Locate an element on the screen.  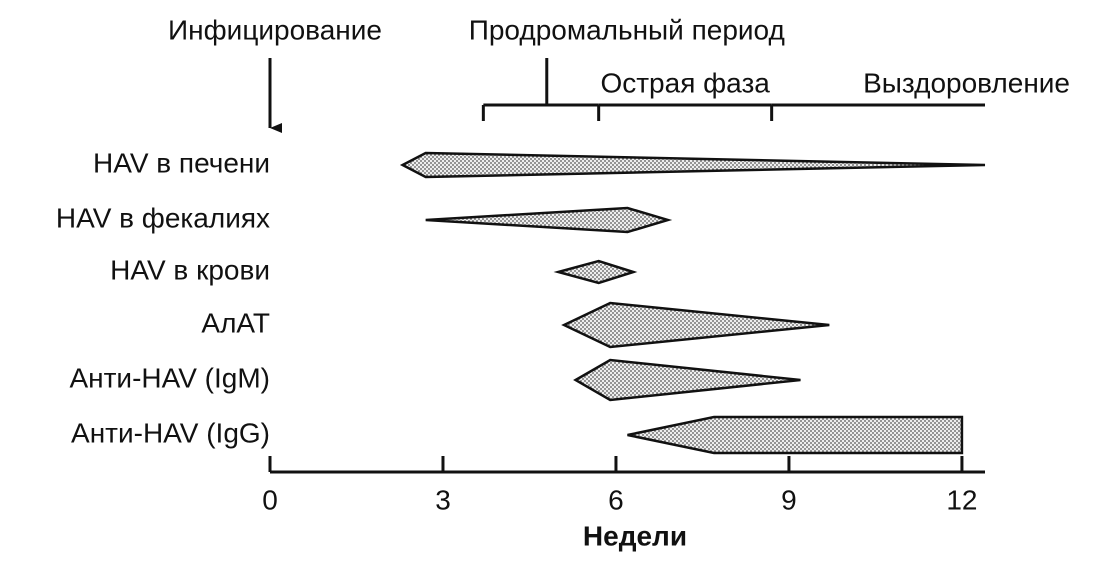
x-tick-label: 9 is located at coordinates (789, 499).